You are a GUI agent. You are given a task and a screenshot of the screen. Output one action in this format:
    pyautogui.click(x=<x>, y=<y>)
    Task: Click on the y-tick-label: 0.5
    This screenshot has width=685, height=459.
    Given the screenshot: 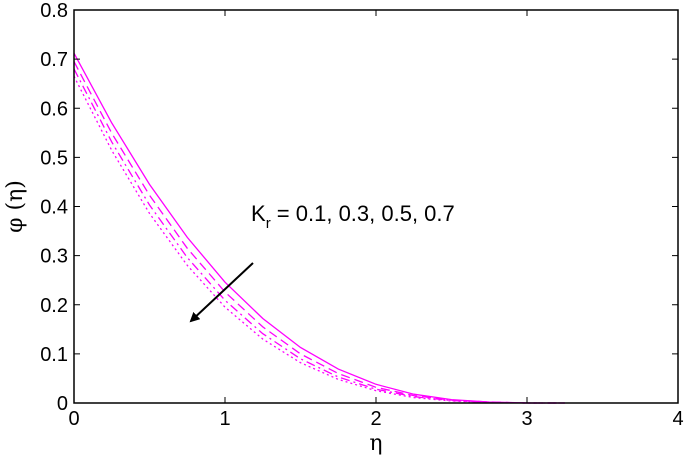 What is the action you would take?
    pyautogui.click(x=54, y=158)
    